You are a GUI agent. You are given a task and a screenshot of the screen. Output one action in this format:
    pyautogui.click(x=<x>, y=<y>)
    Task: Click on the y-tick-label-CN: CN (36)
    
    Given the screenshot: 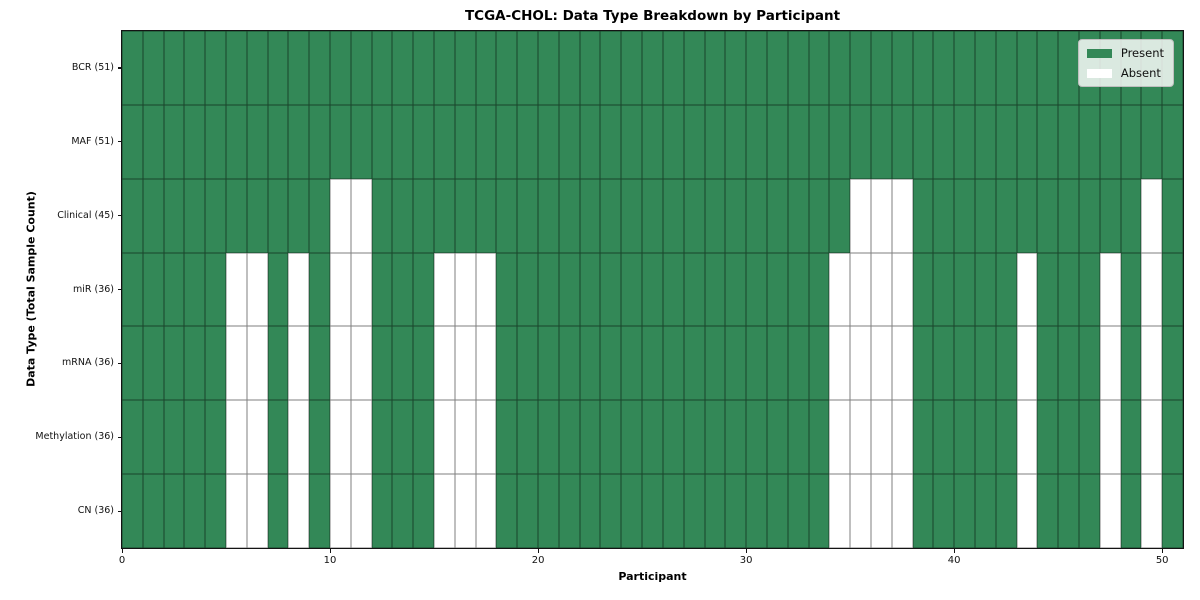 What is the action you would take?
    pyautogui.click(x=95, y=511)
    